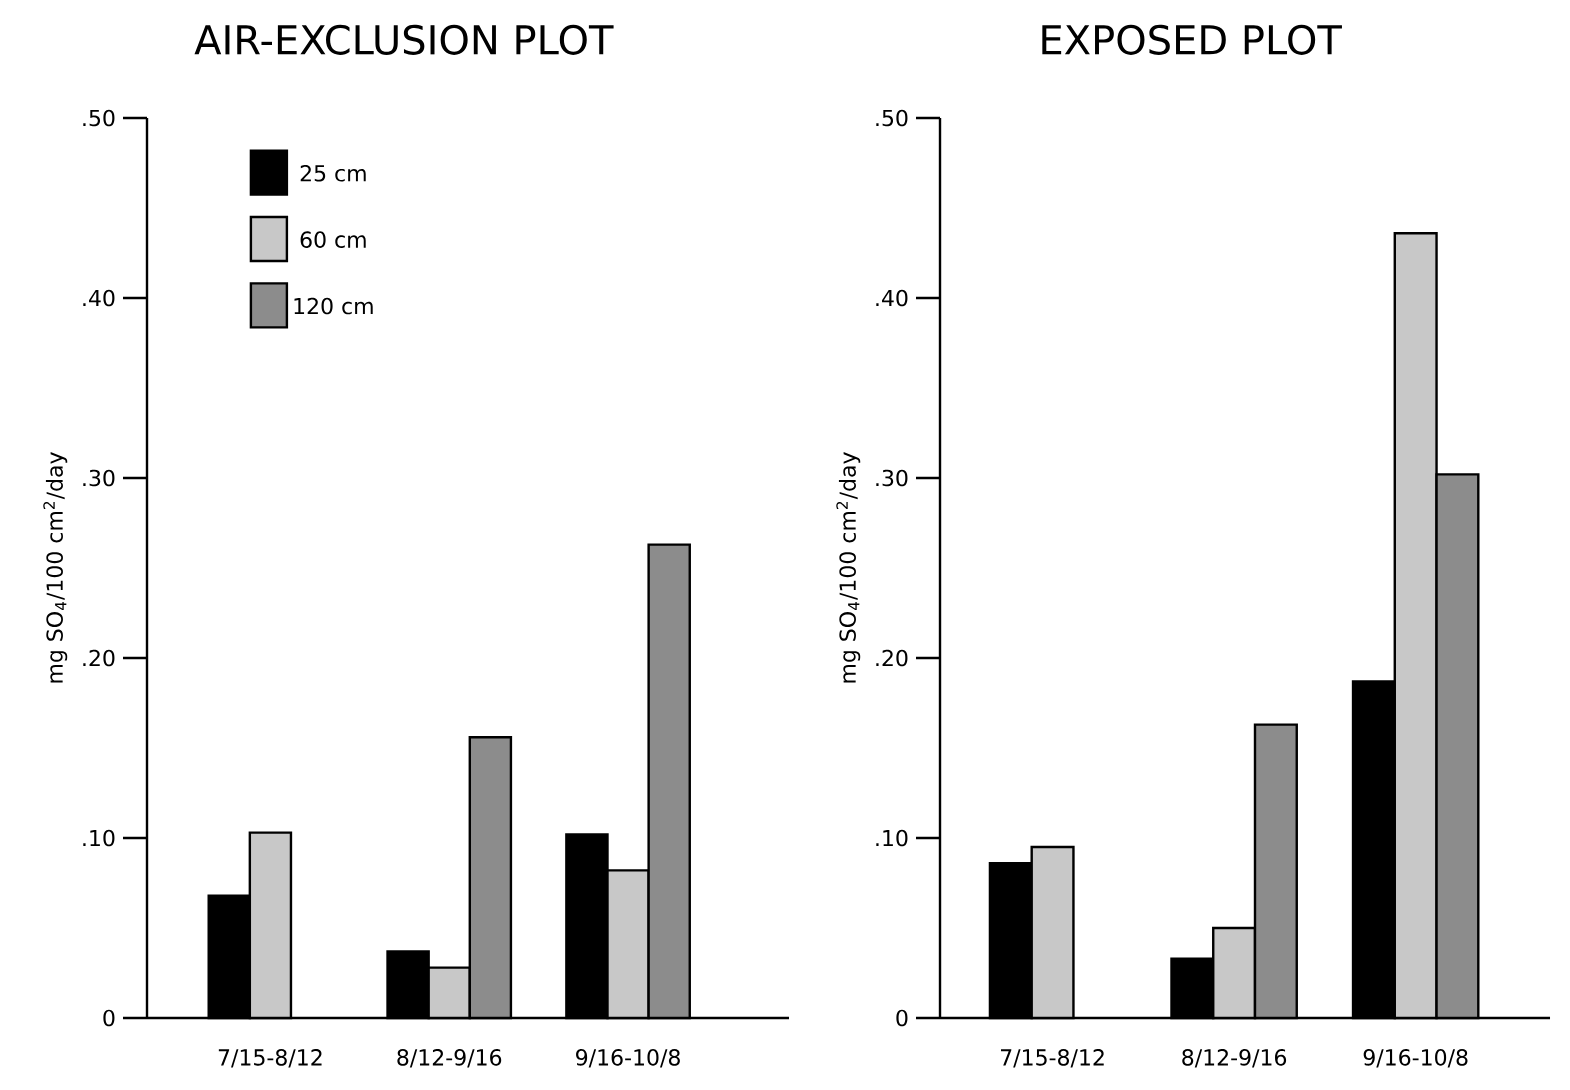 The width and height of the screenshot is (1570, 1090). Describe the element at coordinates (333, 306) in the screenshot. I see `legend-label: 120 cm` at that location.